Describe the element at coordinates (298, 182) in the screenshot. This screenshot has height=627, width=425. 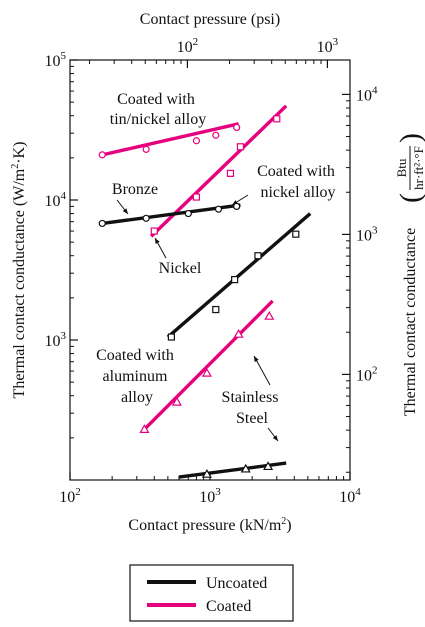
I see `annotation-nickel-alloy: Coated with nickel alloy` at that location.